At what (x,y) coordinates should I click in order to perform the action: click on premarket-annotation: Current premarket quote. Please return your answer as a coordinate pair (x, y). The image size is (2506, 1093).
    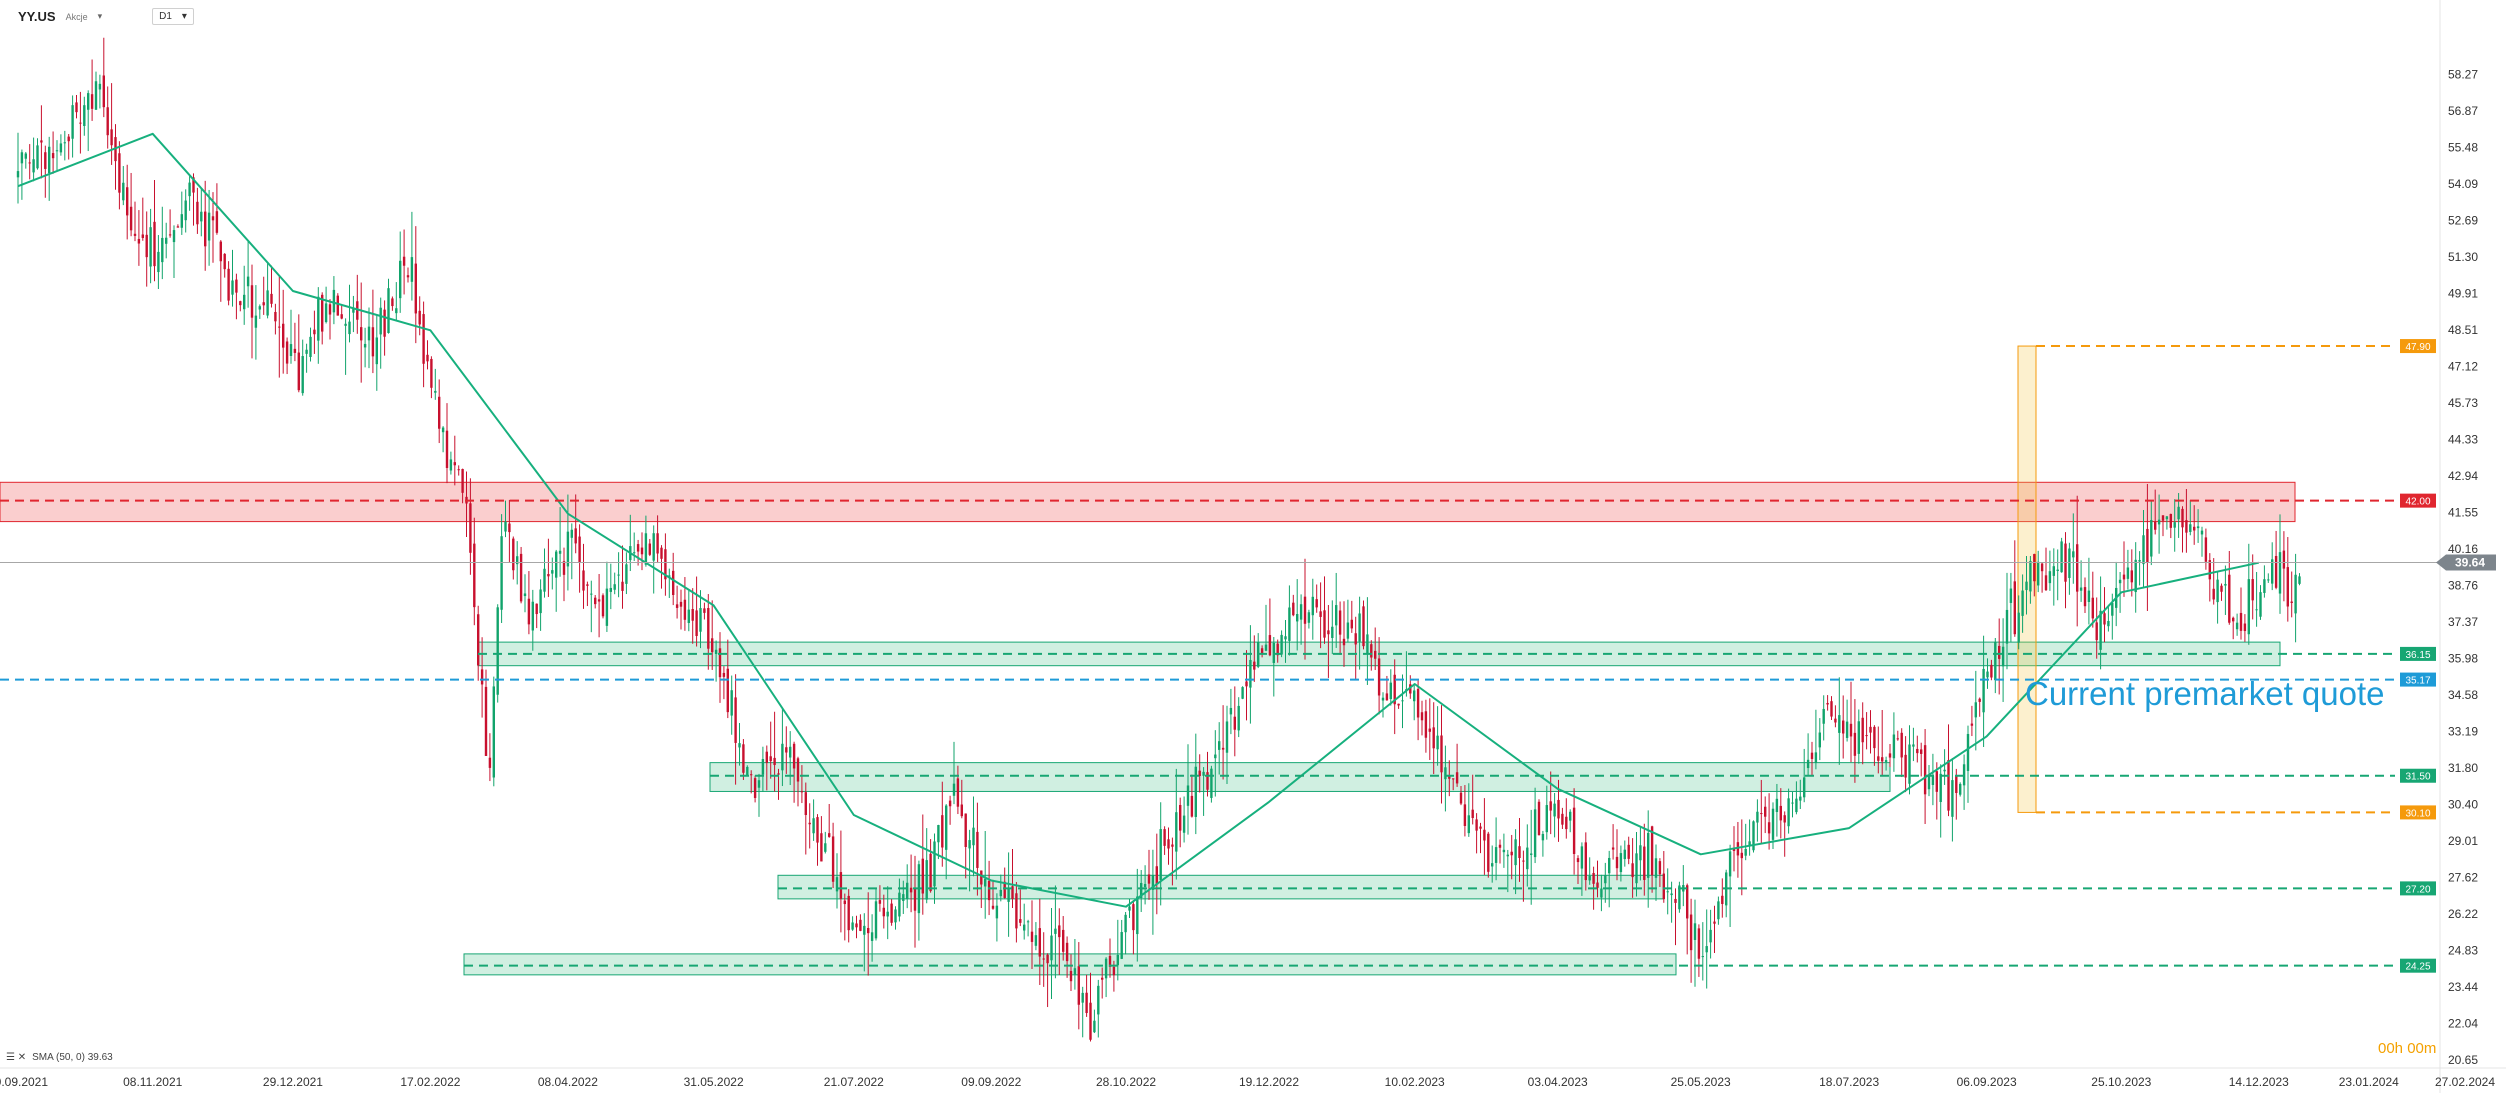
    Looking at the image, I should click on (2205, 693).